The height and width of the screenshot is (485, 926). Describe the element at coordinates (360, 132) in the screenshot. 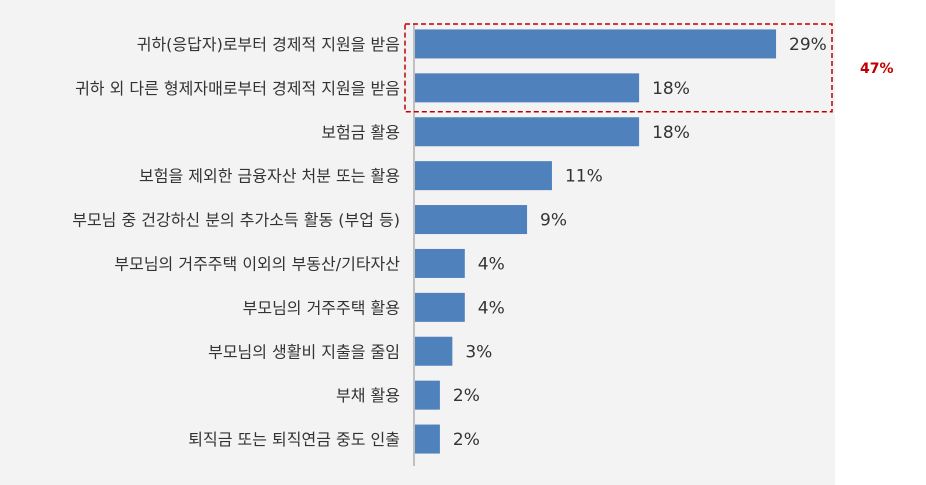

I see `category-label: 보험금 활용` at that location.